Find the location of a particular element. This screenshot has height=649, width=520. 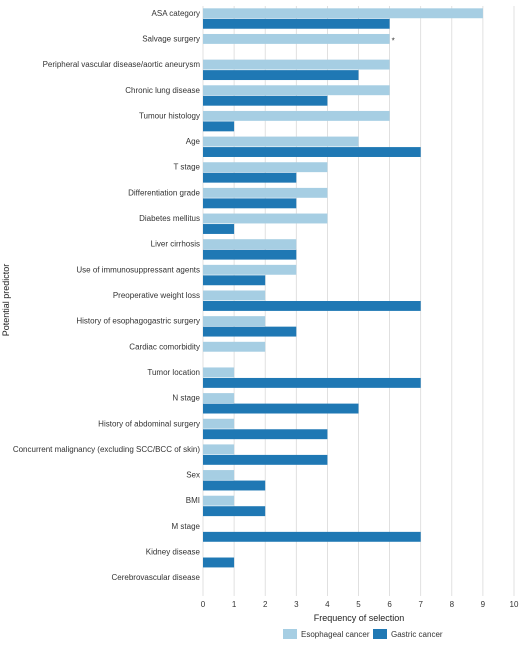

x-tick-label: 5 is located at coordinates (358, 604).